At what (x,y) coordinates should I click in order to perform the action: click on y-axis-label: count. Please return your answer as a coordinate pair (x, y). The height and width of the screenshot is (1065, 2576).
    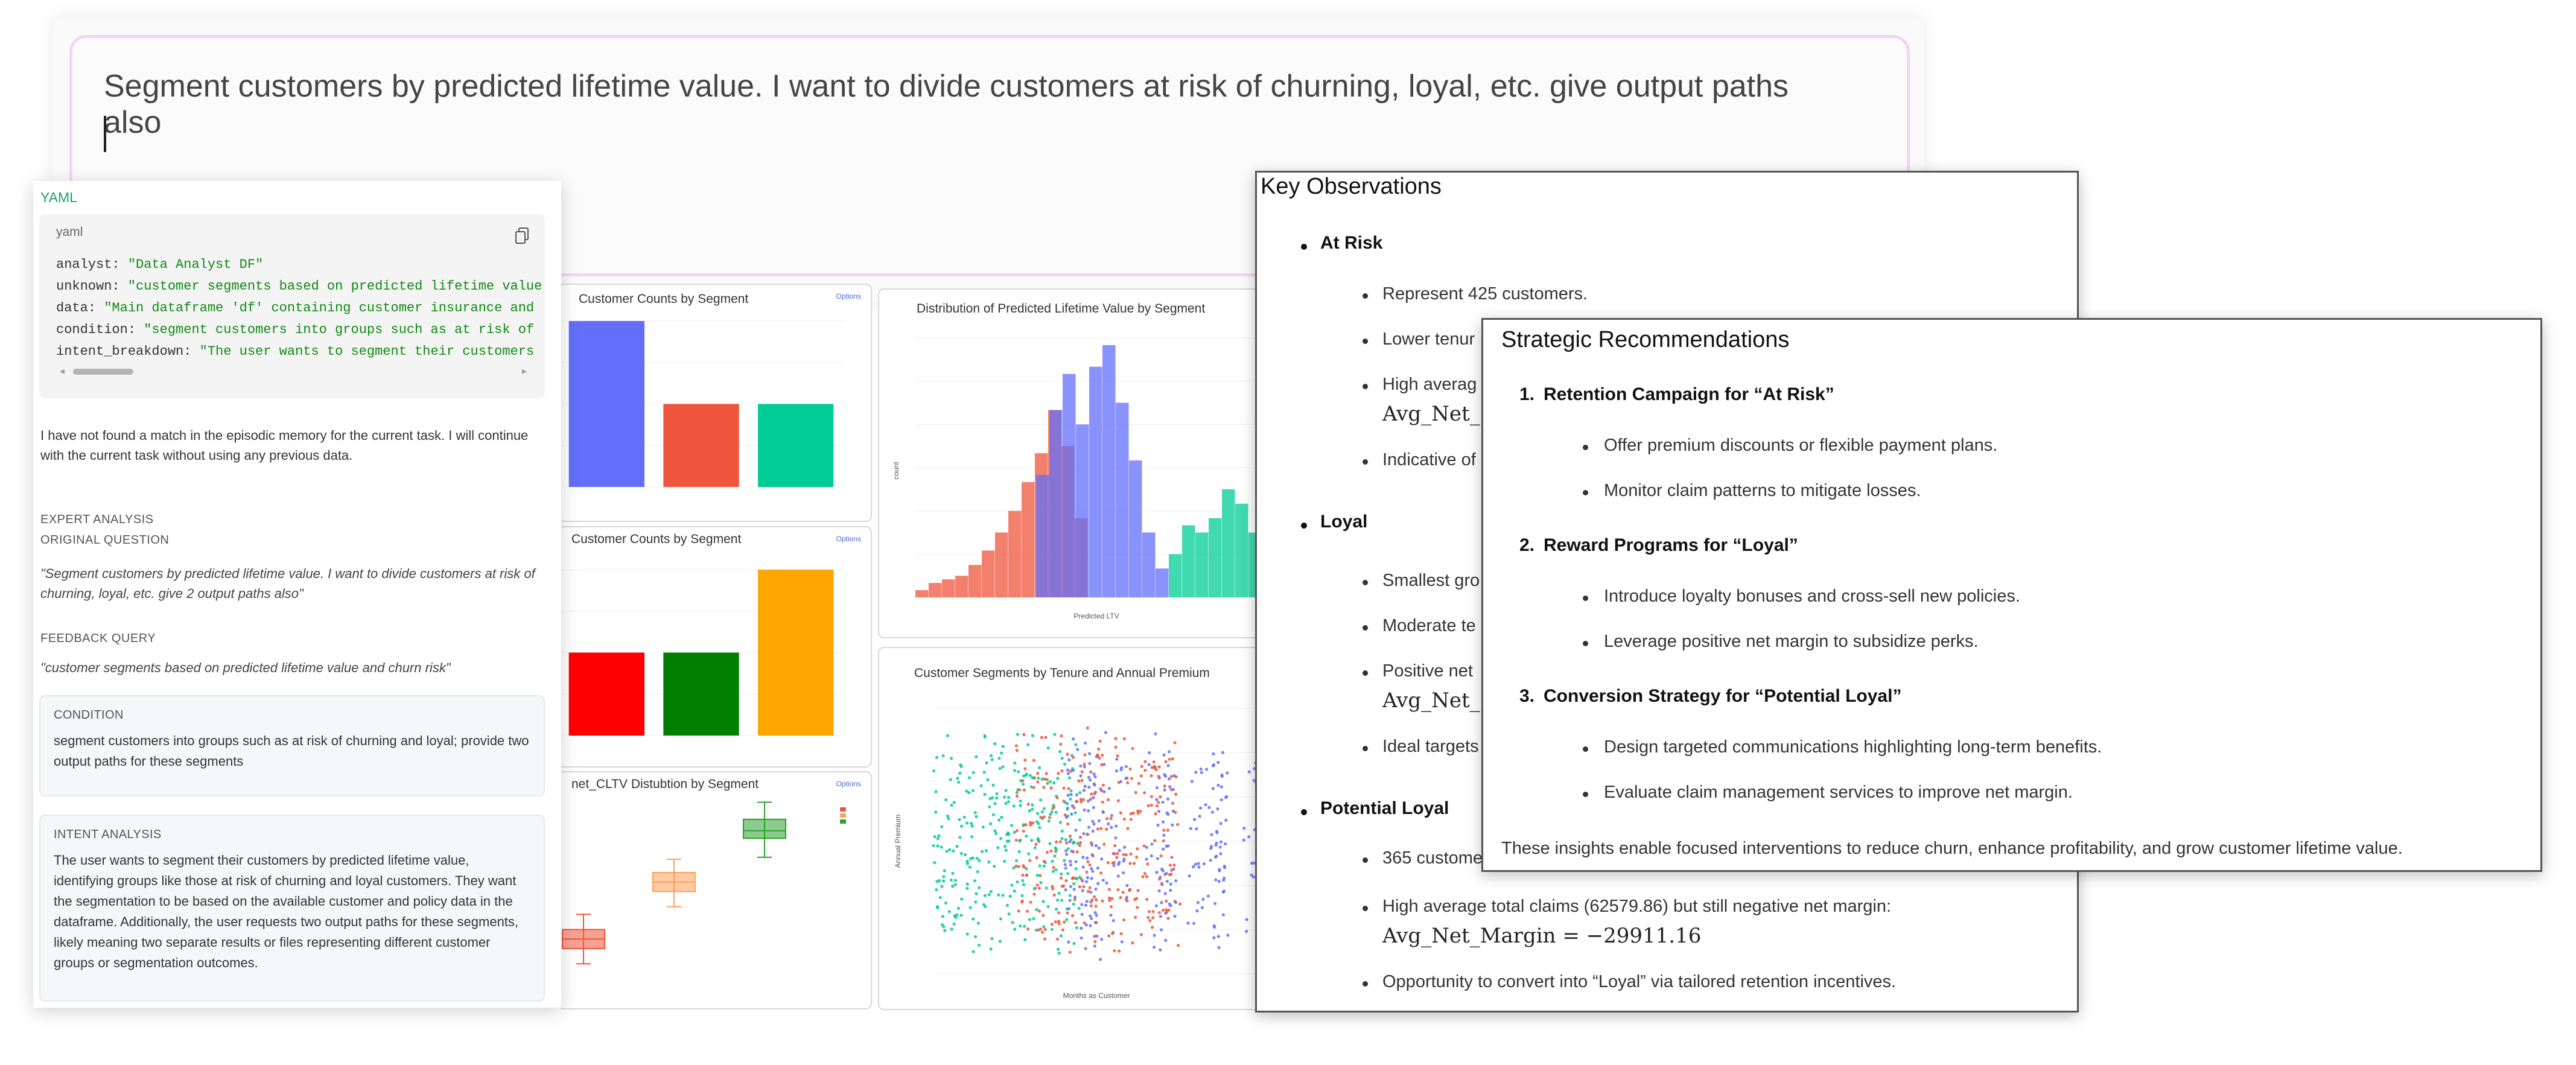
    Looking at the image, I should click on (896, 471).